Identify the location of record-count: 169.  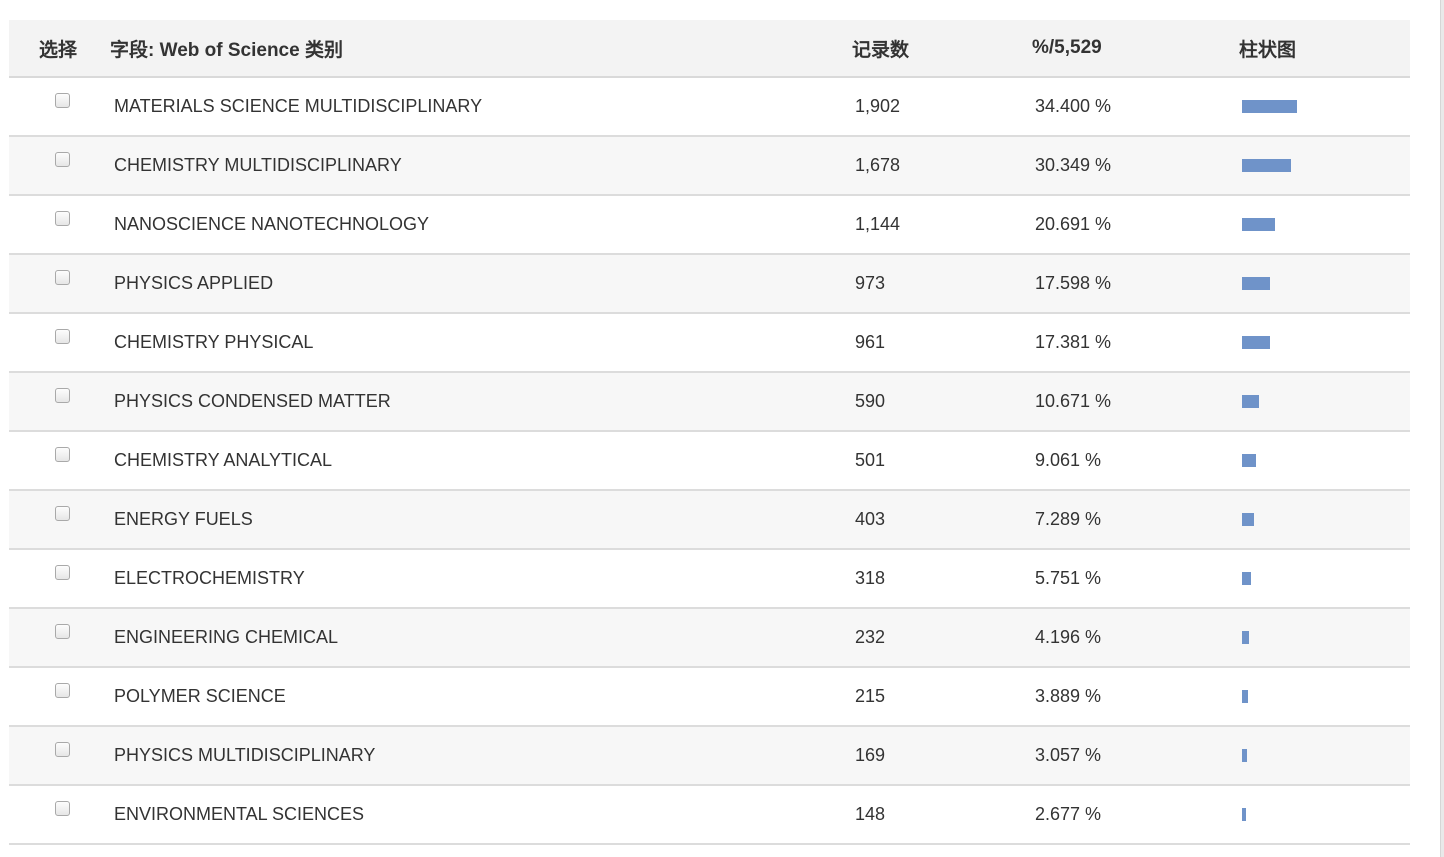
(939, 756).